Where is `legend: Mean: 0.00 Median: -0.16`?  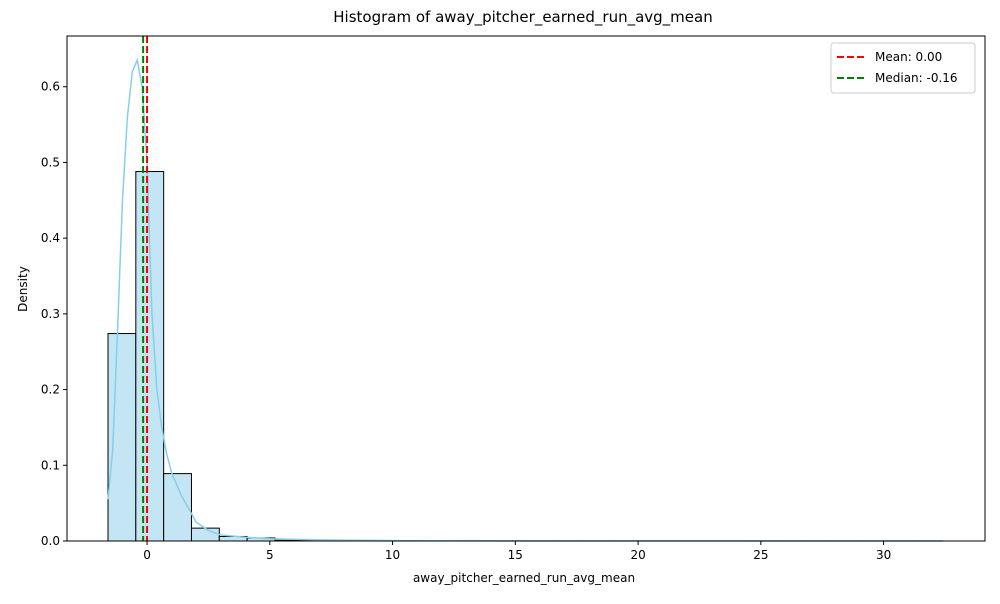 legend: Mean: 0.00 Median: -0.16 is located at coordinates (903, 68).